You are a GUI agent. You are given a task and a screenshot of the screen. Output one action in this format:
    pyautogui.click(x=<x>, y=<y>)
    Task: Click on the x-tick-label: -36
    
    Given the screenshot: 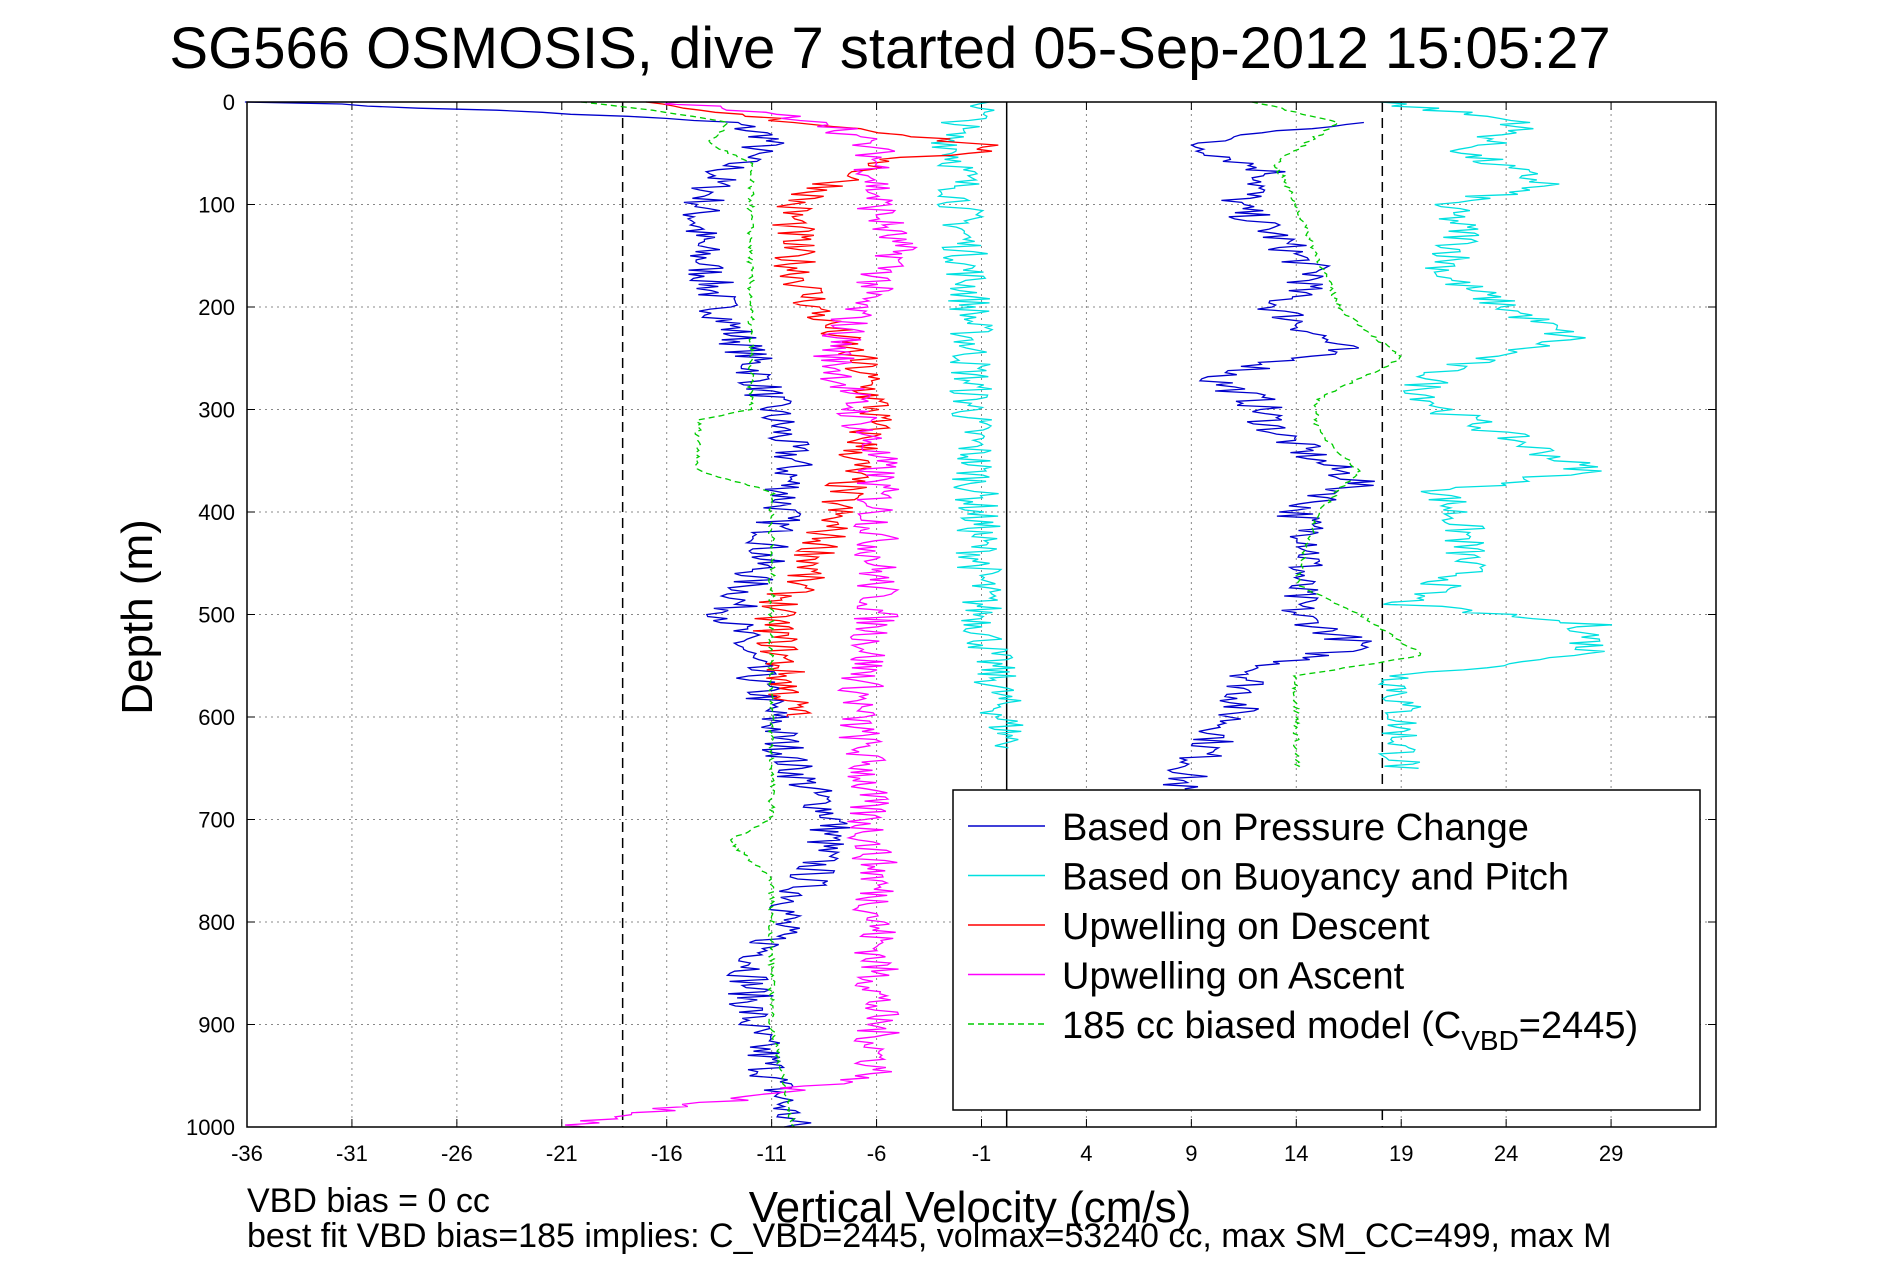 What is the action you would take?
    pyautogui.click(x=247, y=1153)
    